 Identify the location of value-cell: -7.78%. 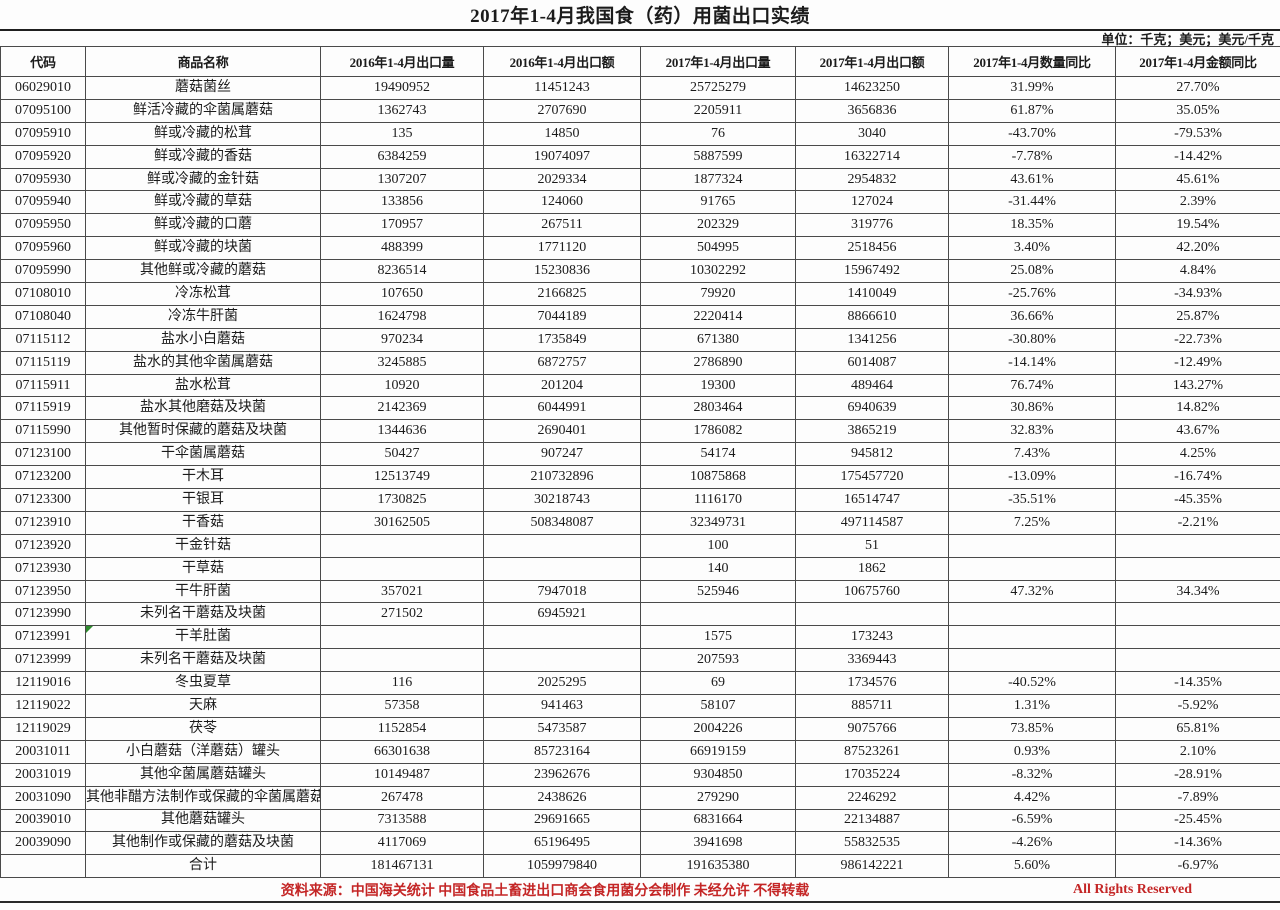
(1032, 156).